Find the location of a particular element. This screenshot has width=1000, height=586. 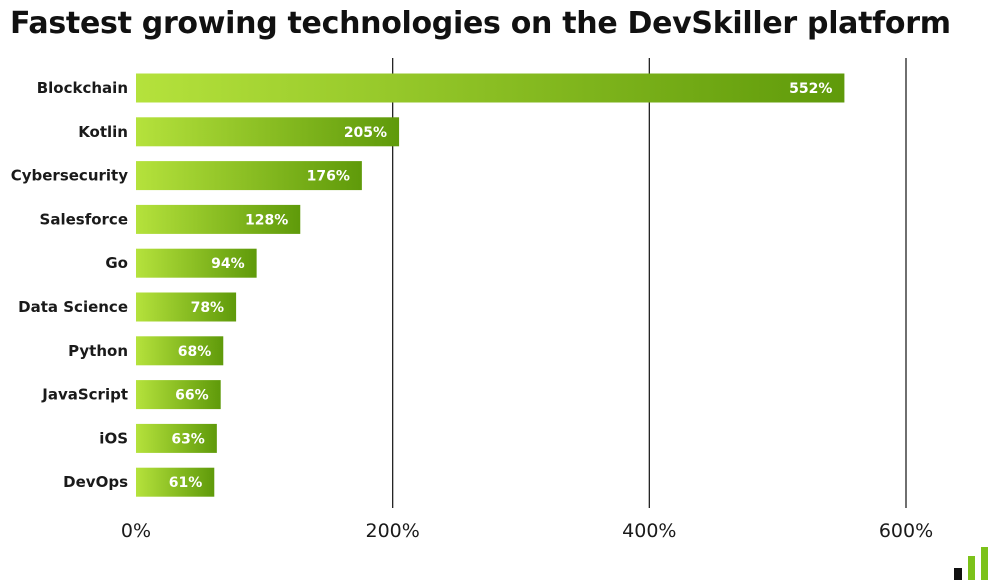

bar-ios is located at coordinates (176, 438).